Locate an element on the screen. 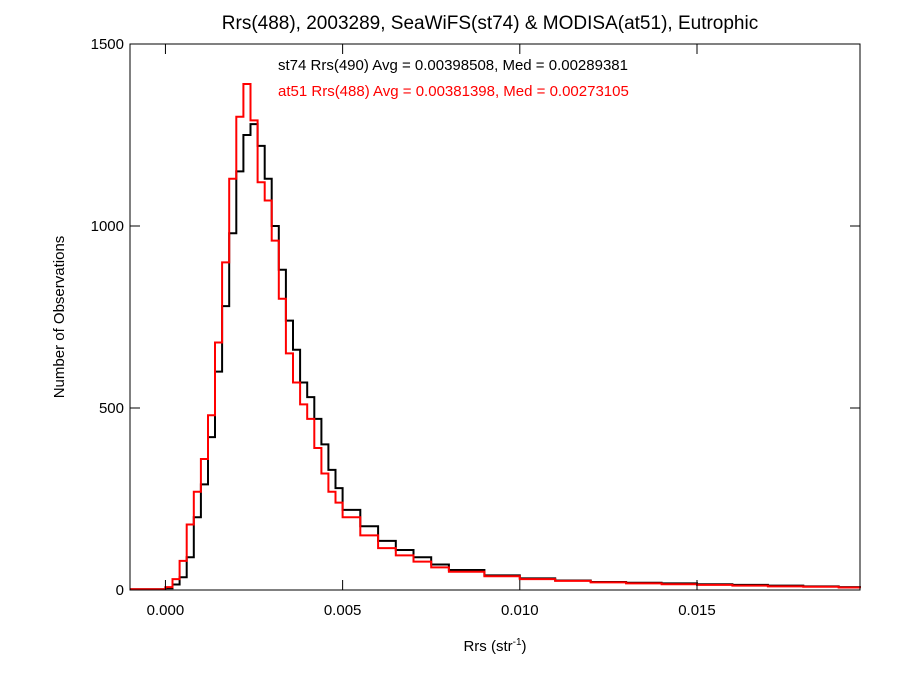 The image size is (900, 675). x-tick-label: 0.010 is located at coordinates (520, 610).